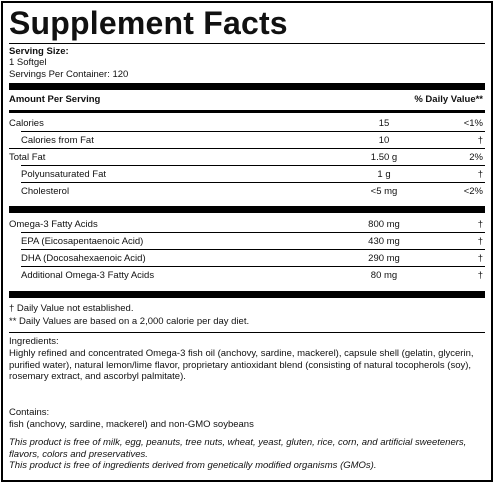 The image size is (500, 485). Describe the element at coordinates (247, 224) in the screenshot. I see `nutrient-row: Omega-3 Fatty Acids 800 mg †` at that location.